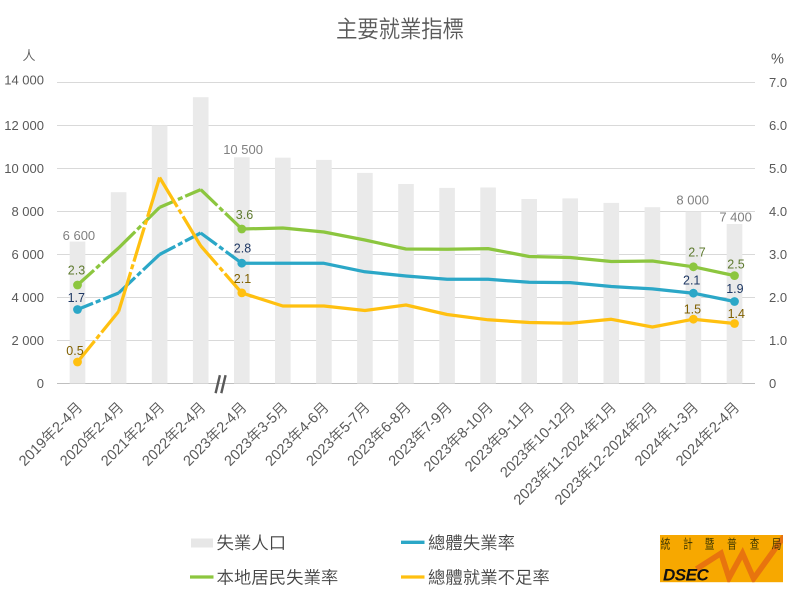 The width and height of the screenshot is (800, 596). I want to click on svg-text: 10 500, so click(243, 149).